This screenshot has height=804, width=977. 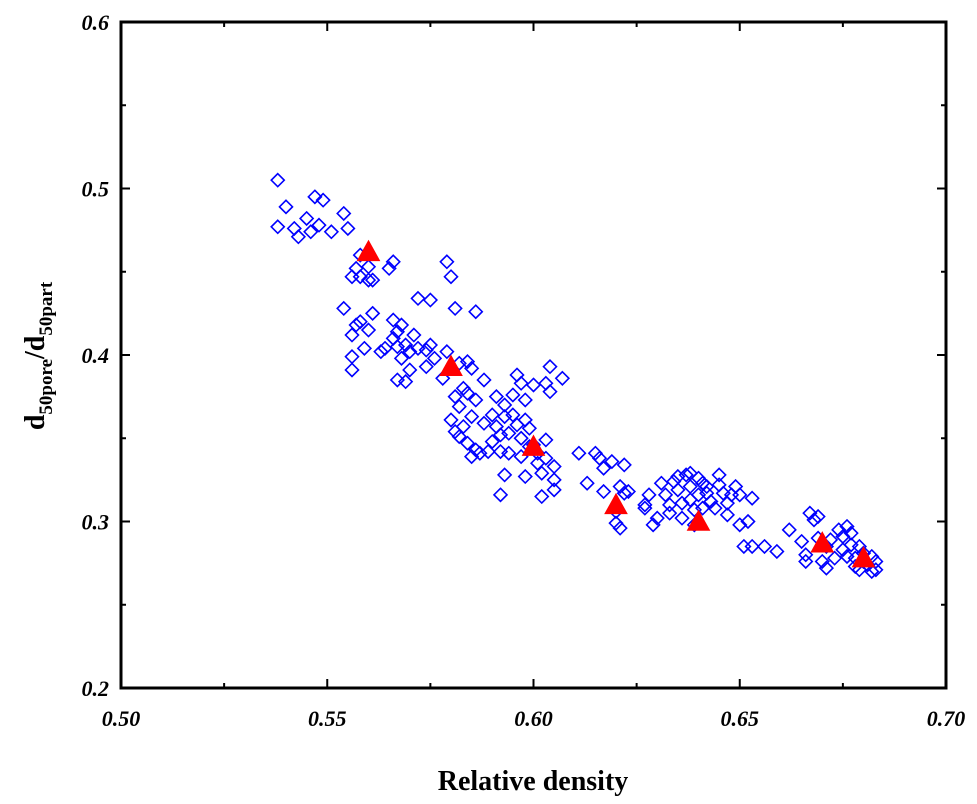 What do you see at coordinates (121, 718) in the screenshot?
I see `x-tick-label: 0.50` at bounding box center [121, 718].